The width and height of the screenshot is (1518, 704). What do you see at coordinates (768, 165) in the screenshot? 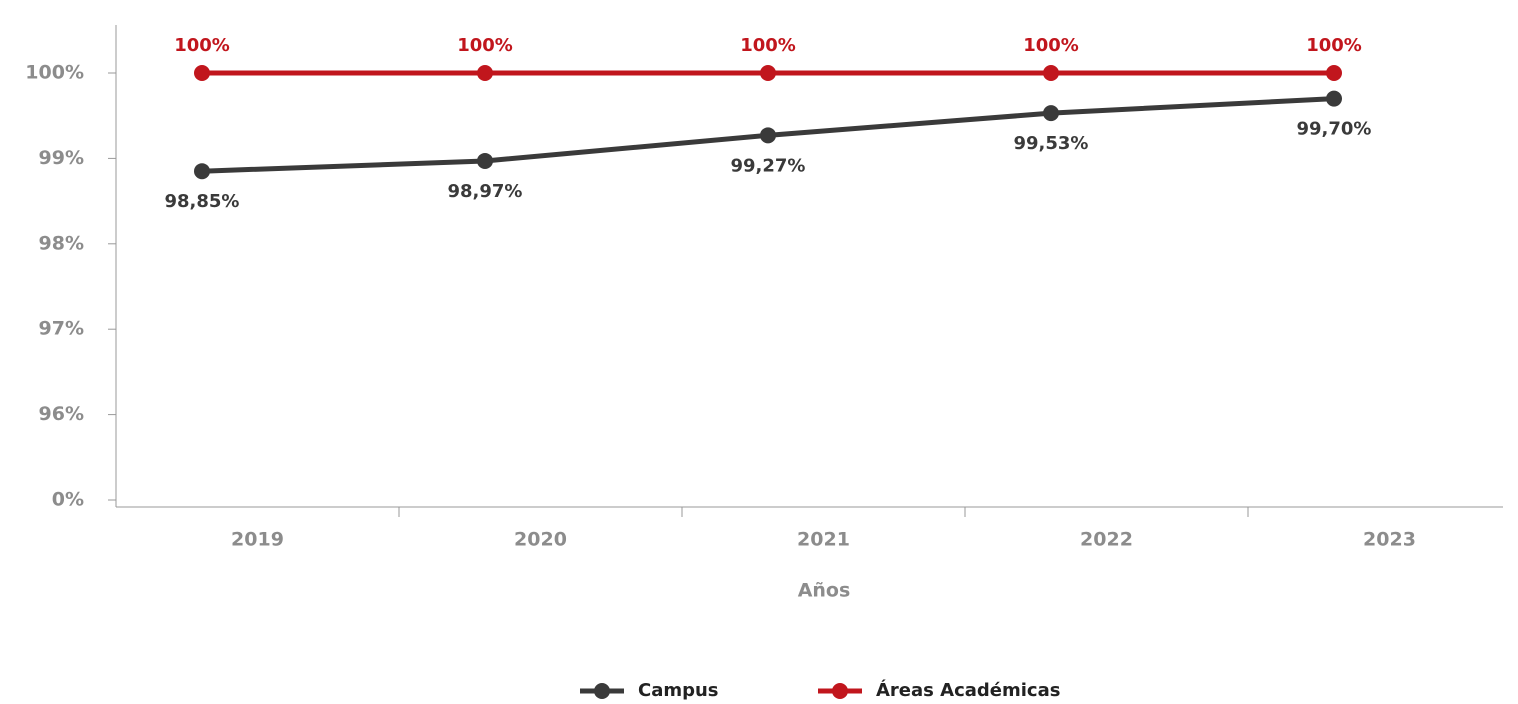
I see `data-label: 99,27%` at bounding box center [768, 165].